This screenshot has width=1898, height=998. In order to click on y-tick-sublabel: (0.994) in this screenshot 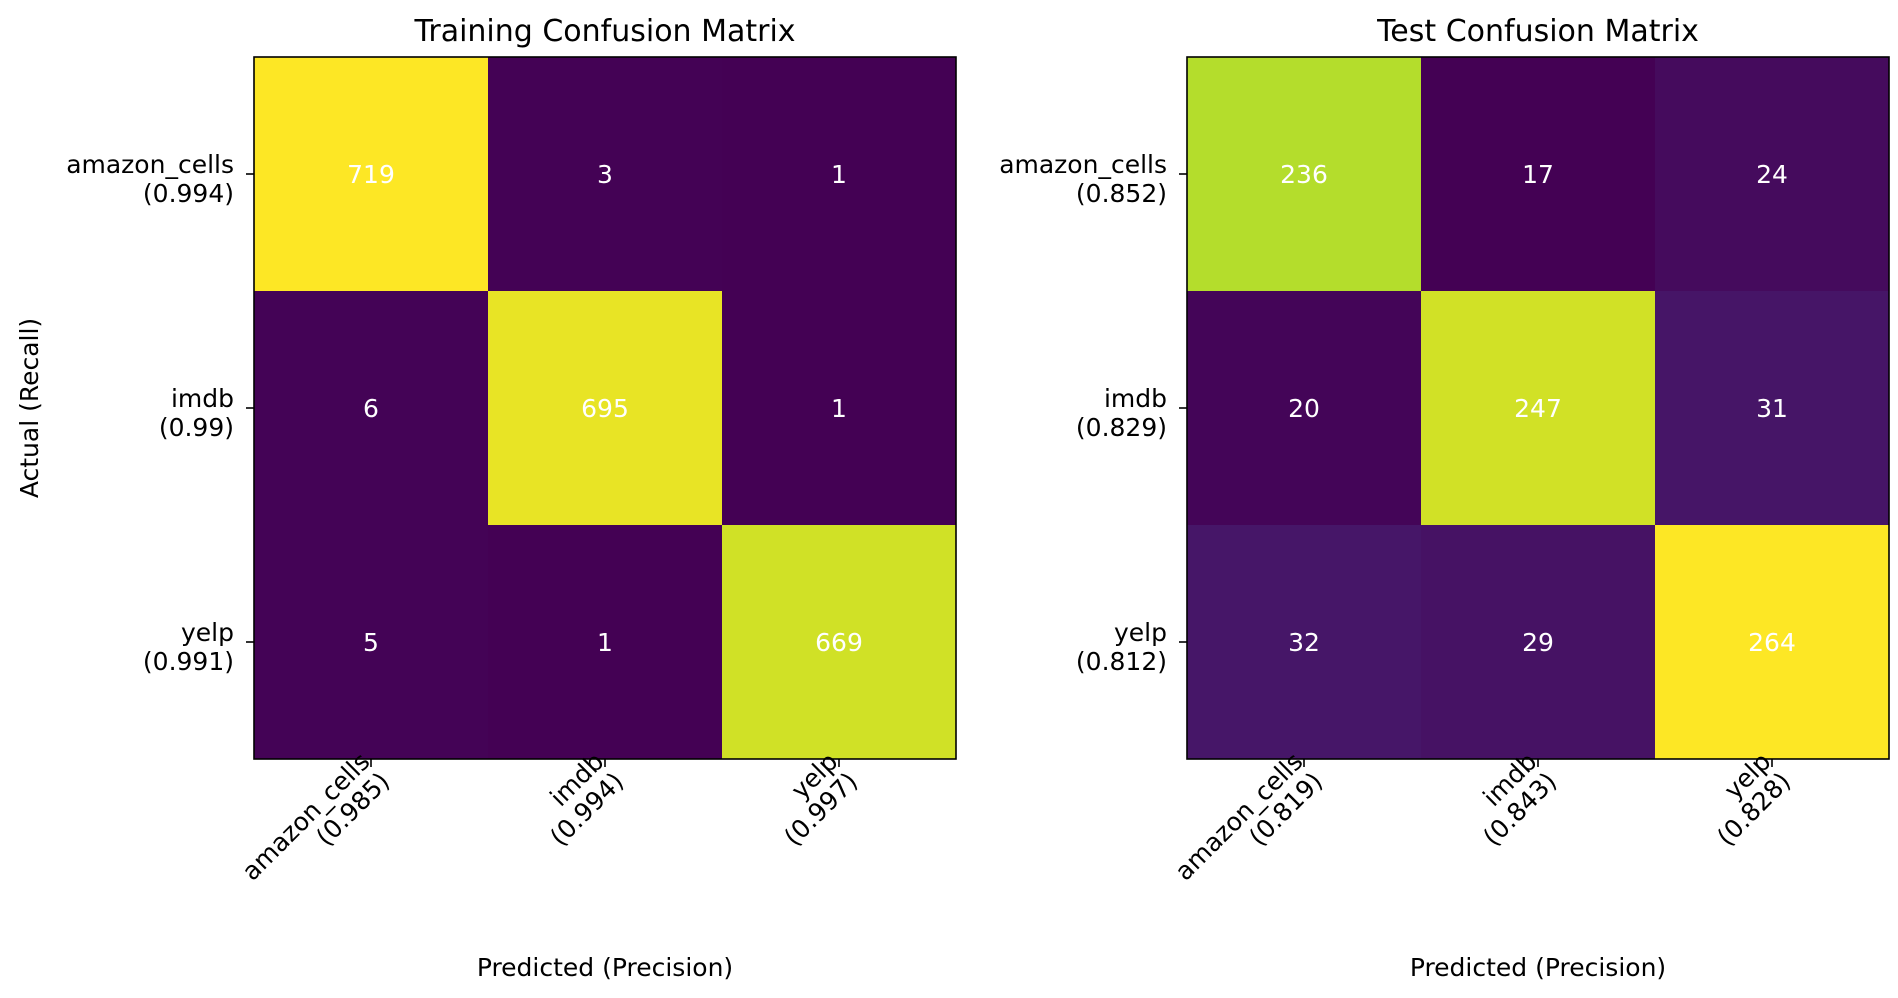, I will do `click(188, 193)`.